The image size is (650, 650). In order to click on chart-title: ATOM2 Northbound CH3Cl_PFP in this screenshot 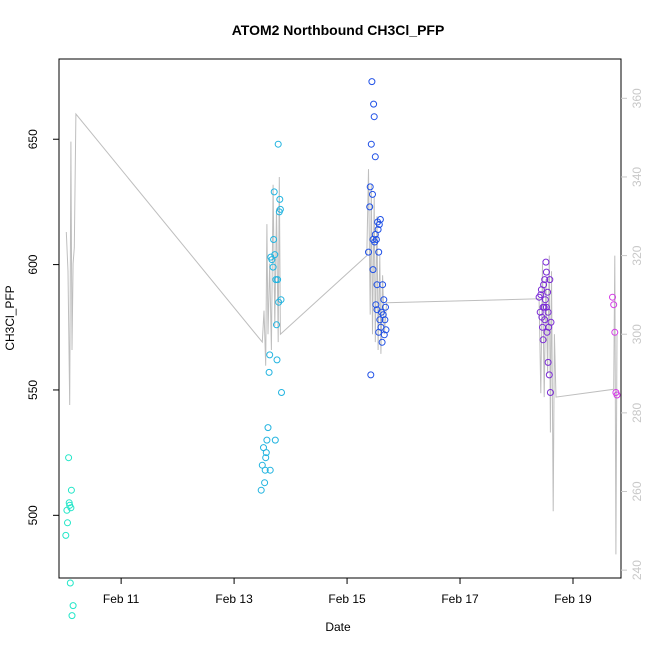, I will do `click(338, 30)`.